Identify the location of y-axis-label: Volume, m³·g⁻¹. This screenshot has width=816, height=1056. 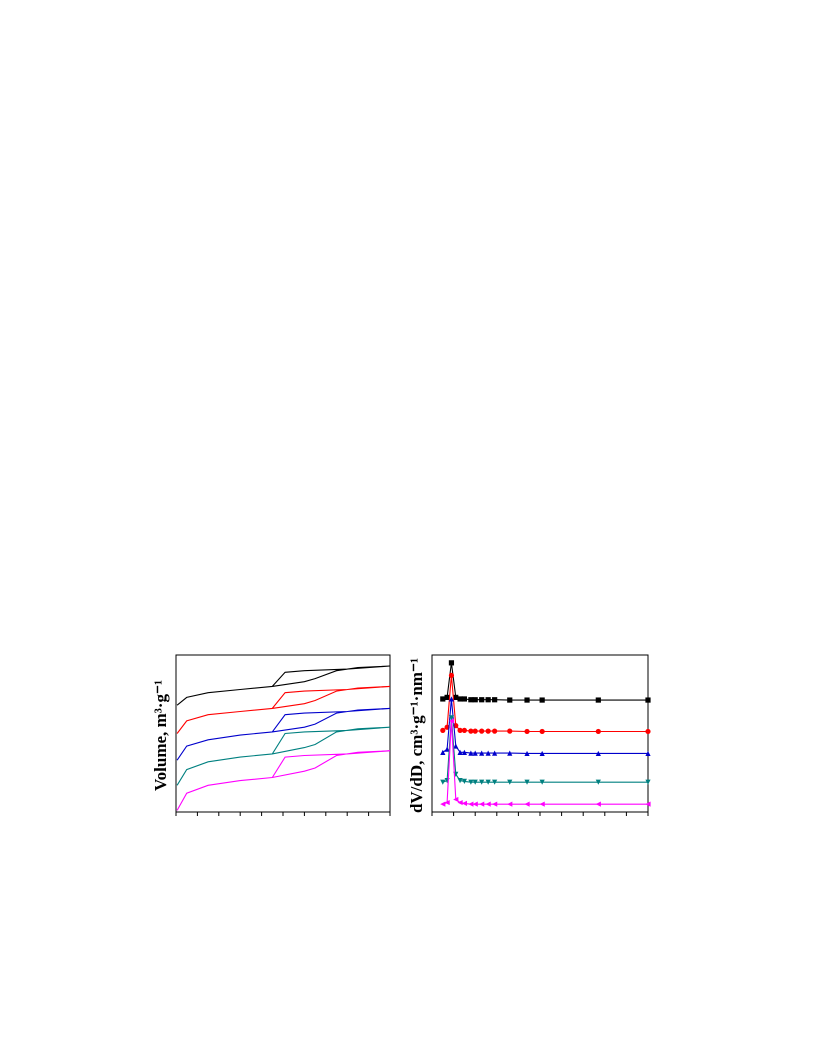
(160, 735).